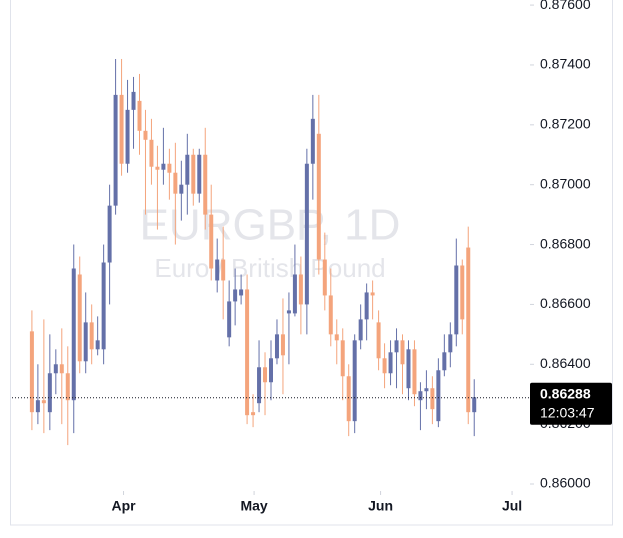 The height and width of the screenshot is (538, 623). What do you see at coordinates (270, 225) in the screenshot?
I see `watermark-symbol: EURGBP, 1D` at bounding box center [270, 225].